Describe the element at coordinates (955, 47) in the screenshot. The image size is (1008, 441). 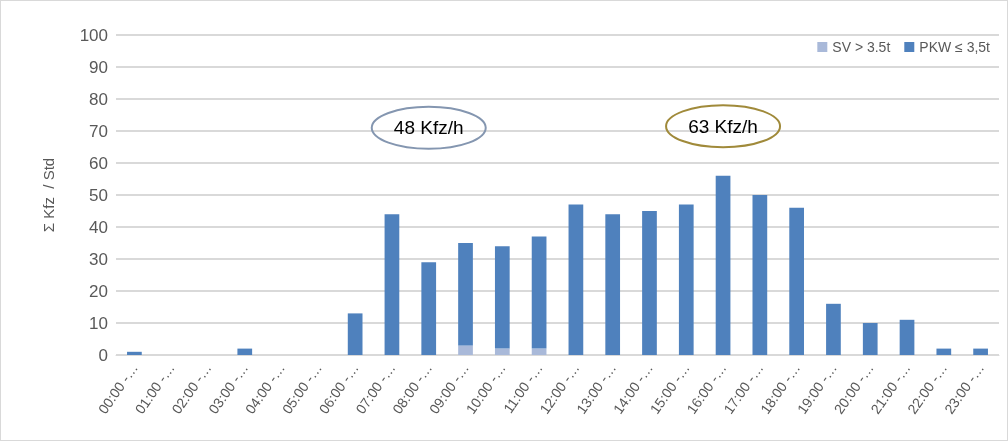
I see `legend-label: PKW ≤ 3,5t` at that location.